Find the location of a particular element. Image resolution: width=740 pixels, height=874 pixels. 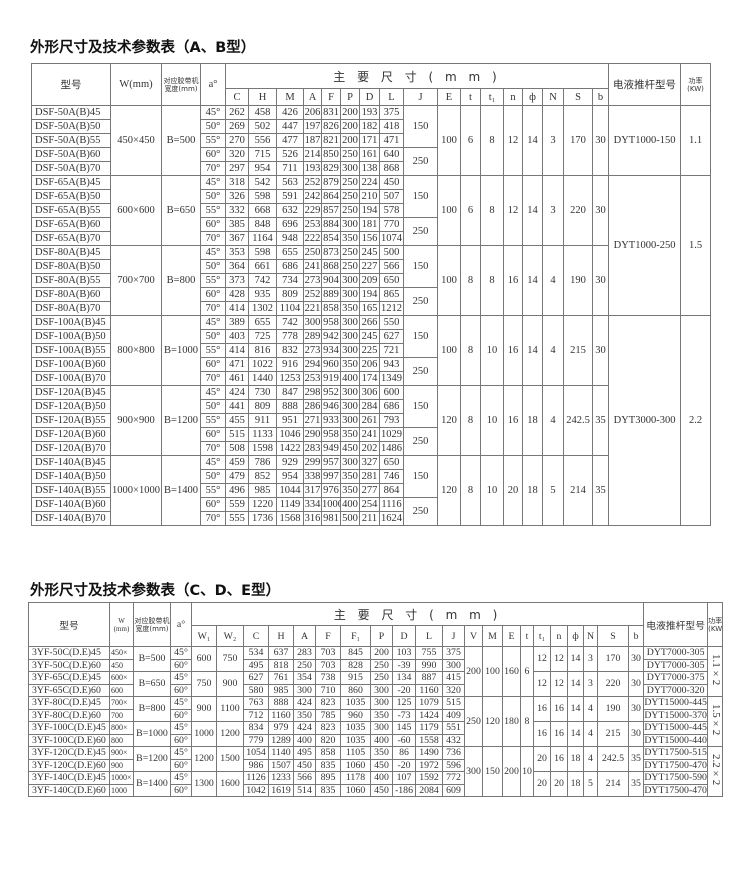

dimension-cell: 954 is located at coordinates (262, 168).